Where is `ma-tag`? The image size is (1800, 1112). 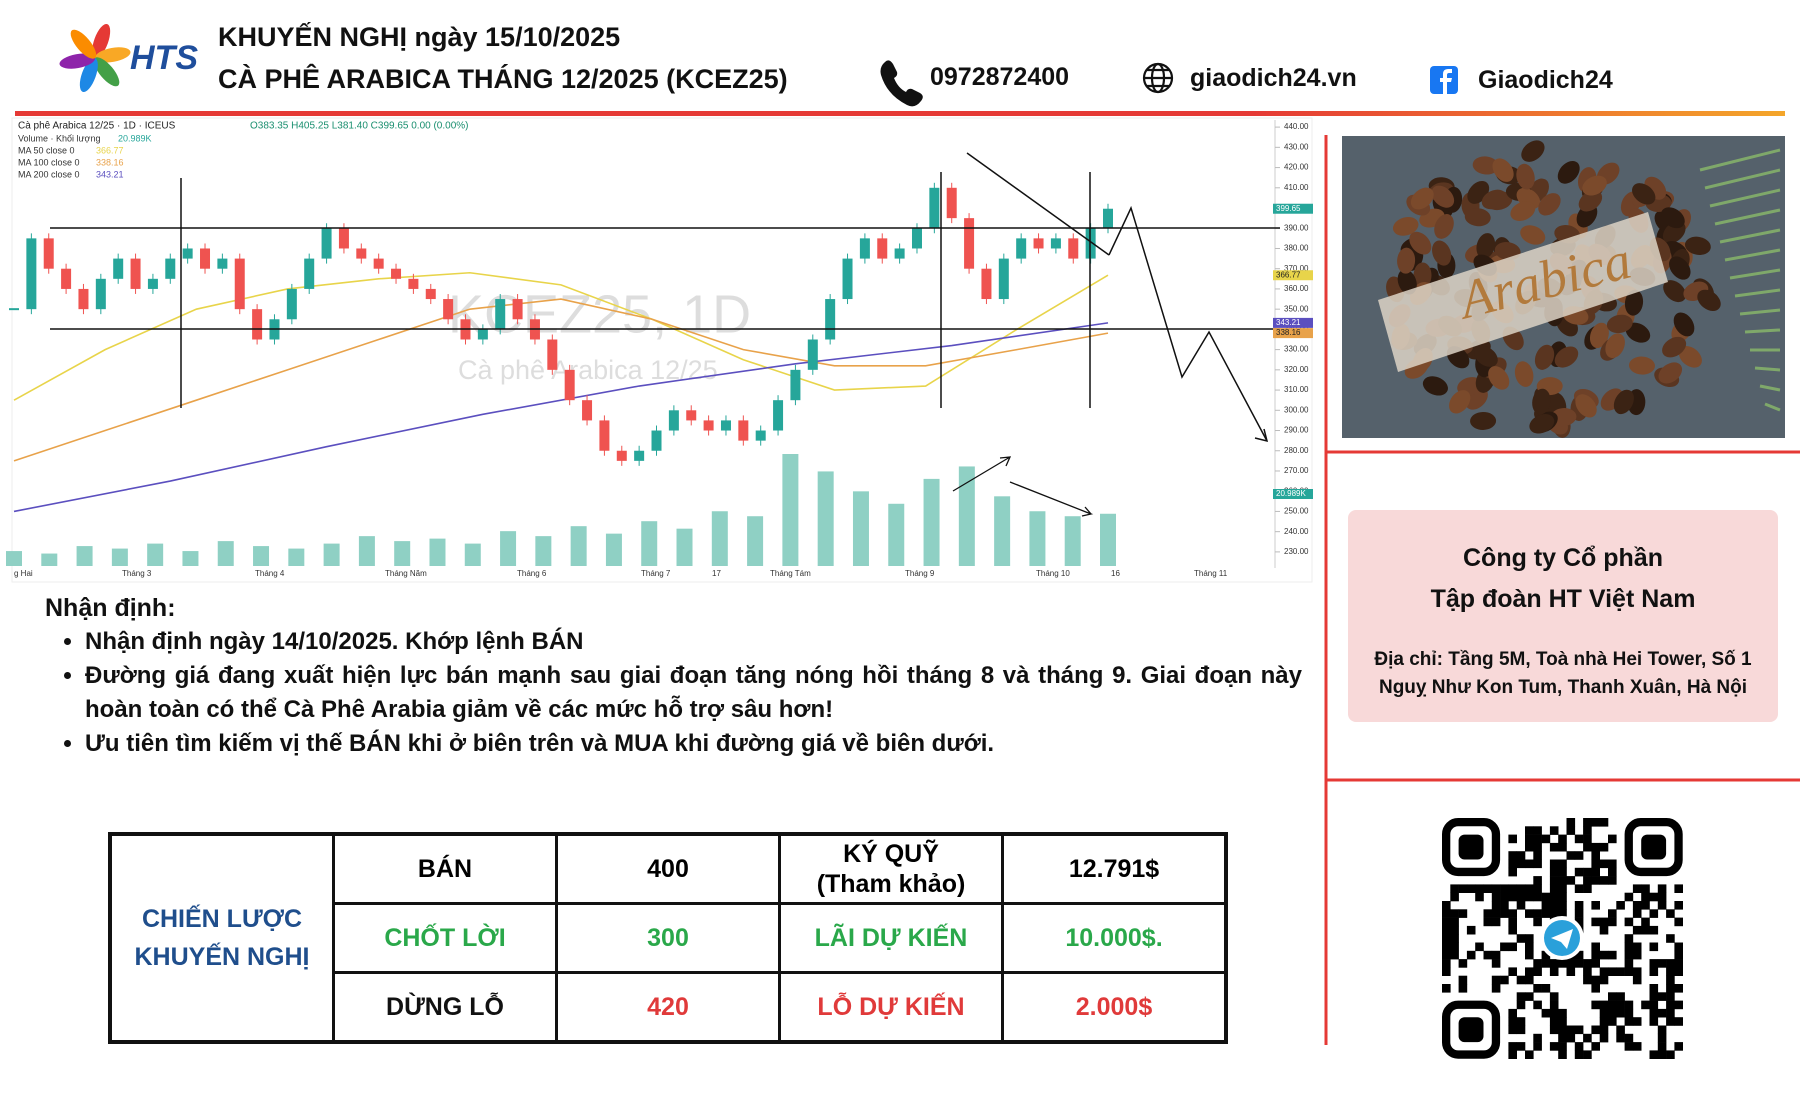 ma-tag is located at coordinates (1293, 275).